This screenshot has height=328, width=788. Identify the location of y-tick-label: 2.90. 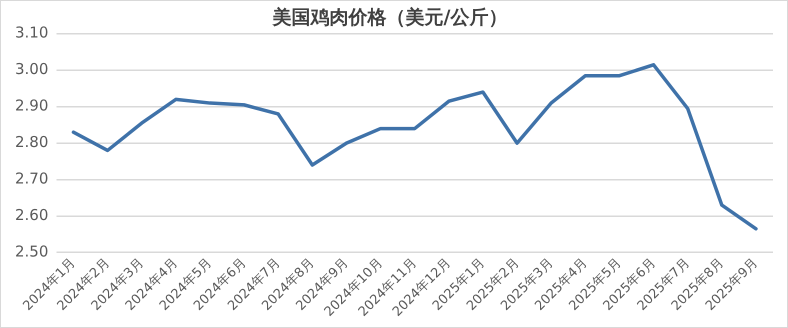
(31, 105).